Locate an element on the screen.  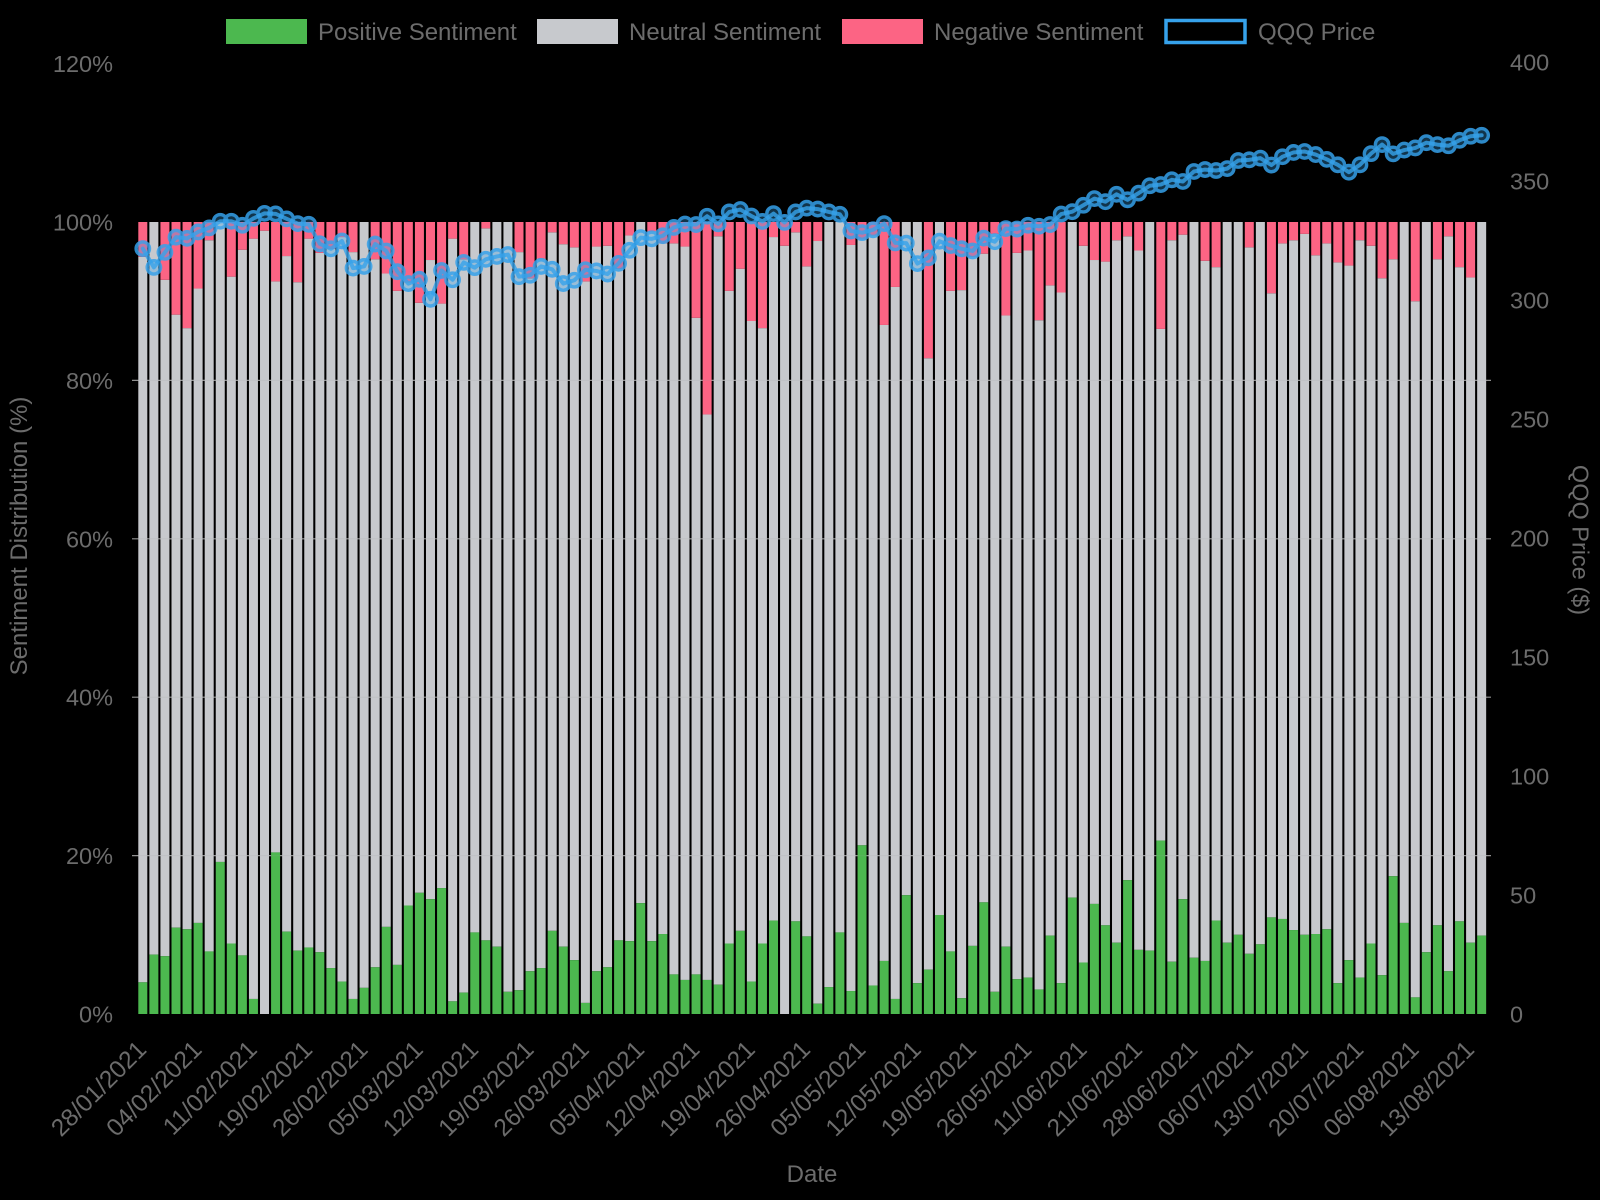
svg-text: 400 is located at coordinates (1529, 63).